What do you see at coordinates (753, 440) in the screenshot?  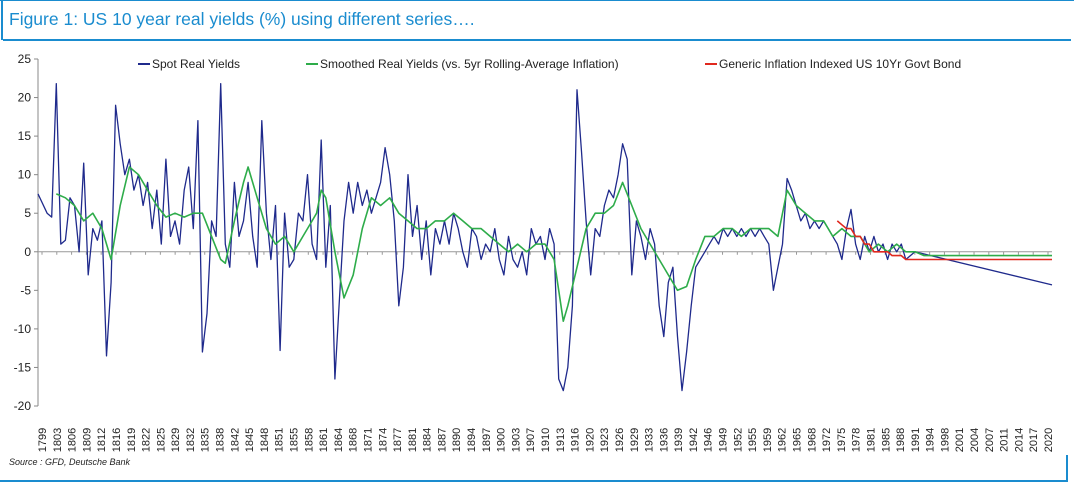 I see `x-tick-label: 1955` at bounding box center [753, 440].